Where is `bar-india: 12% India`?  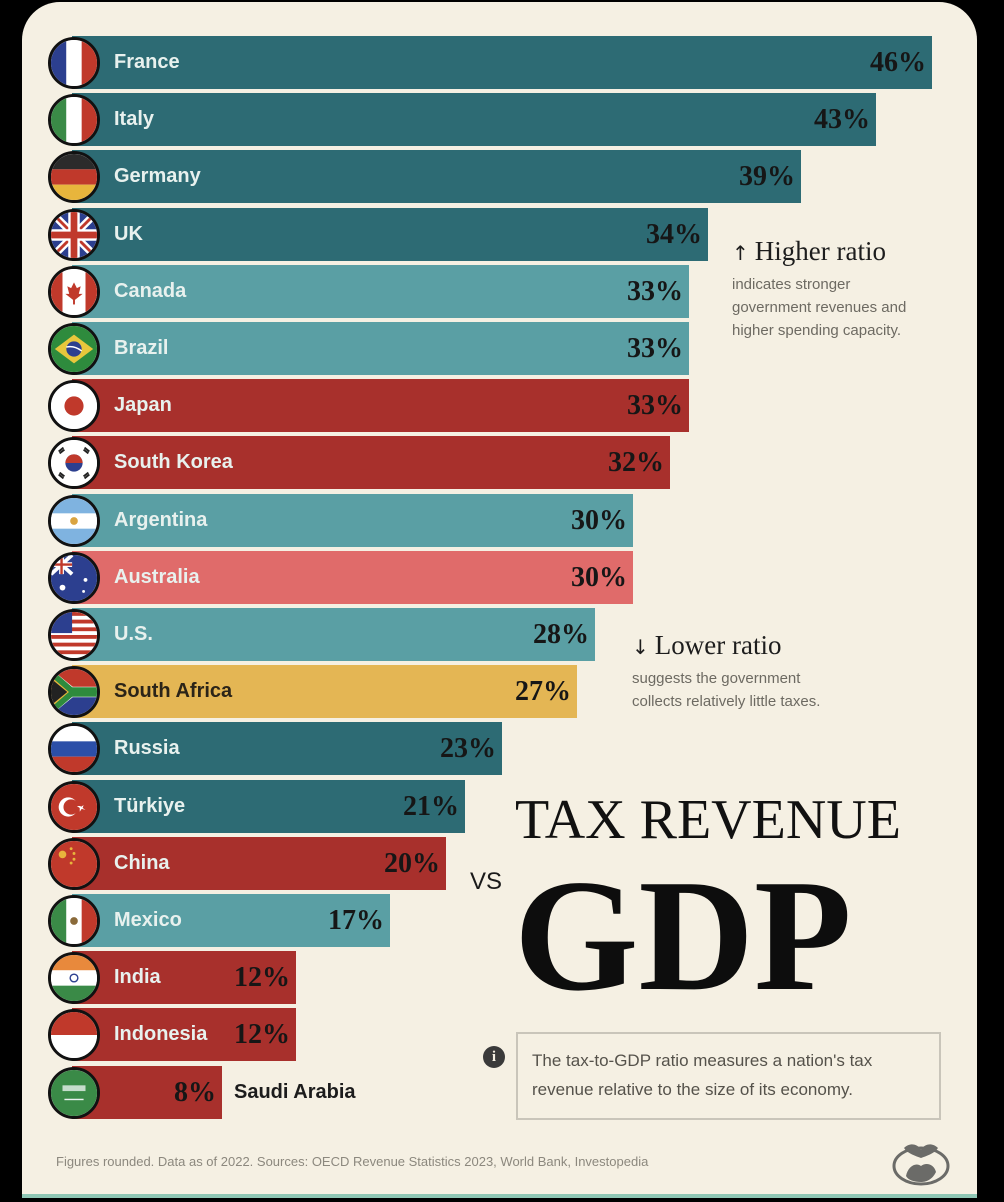 bar-india: 12% India is located at coordinates (184, 977).